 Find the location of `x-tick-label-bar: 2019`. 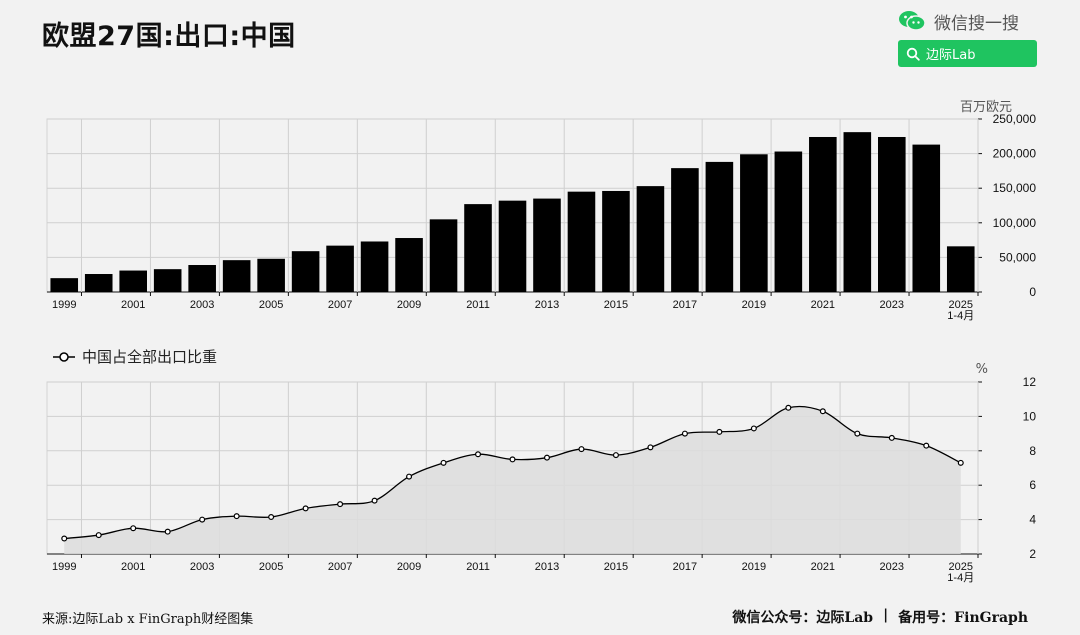

x-tick-label-bar: 2019 is located at coordinates (754, 305).